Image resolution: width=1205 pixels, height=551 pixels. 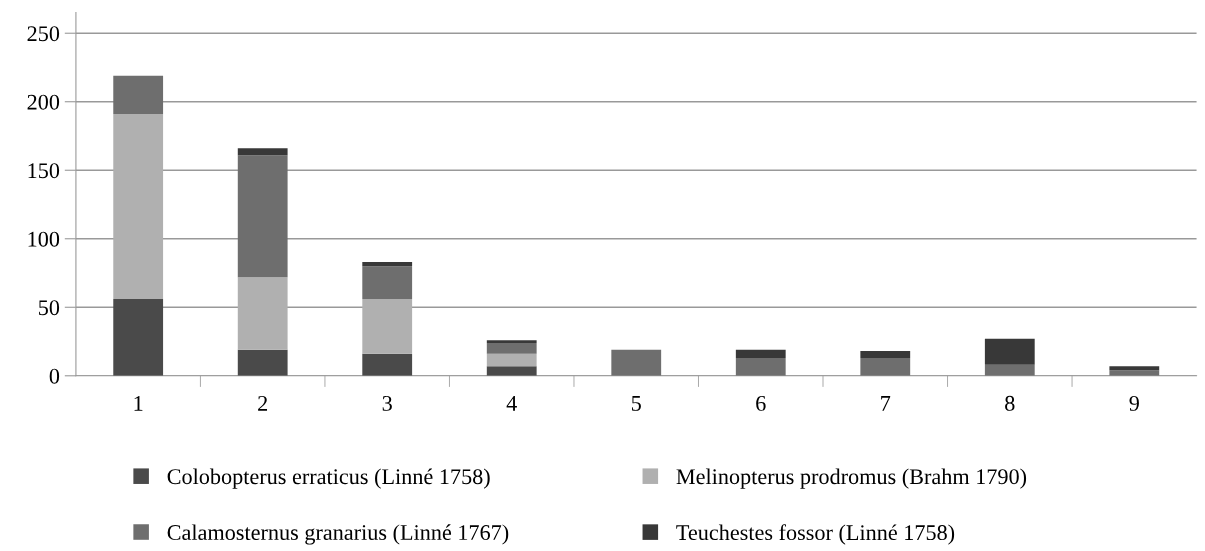 I want to click on y-tick-label: 250, so click(x=43, y=34).